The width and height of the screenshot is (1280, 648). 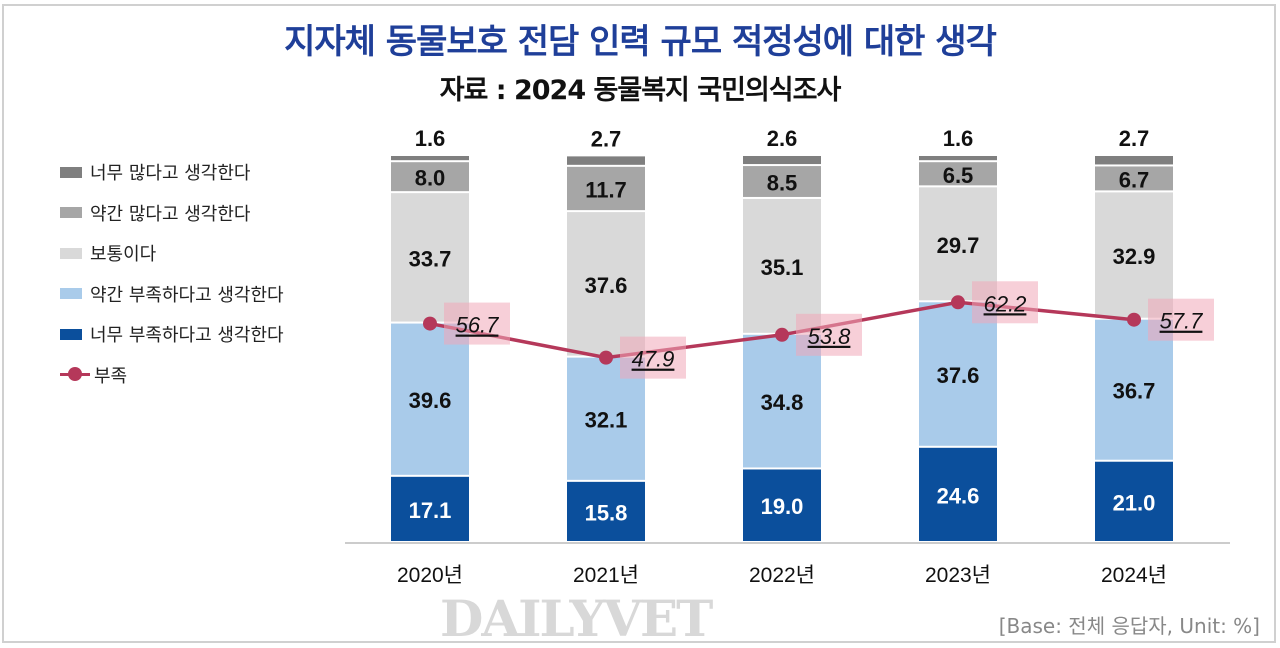 I want to click on data-label: 6.7, so click(x=1134, y=179).